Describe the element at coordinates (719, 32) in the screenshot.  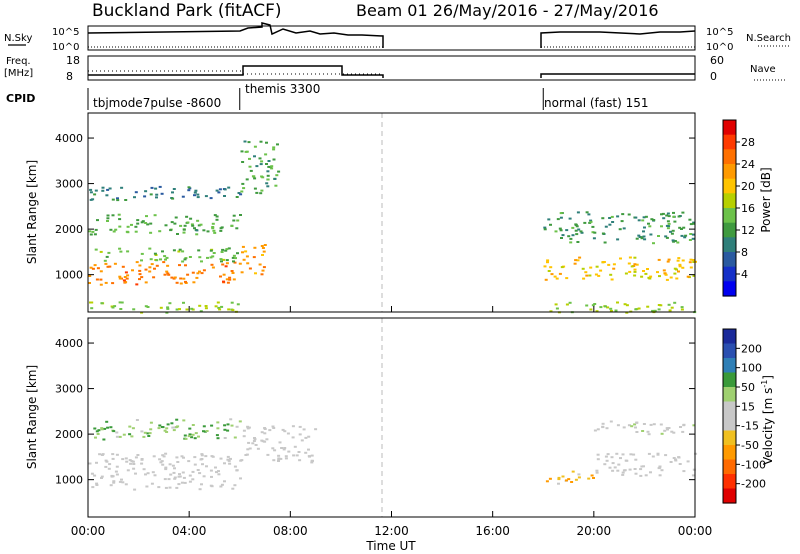
I see `noise-tick-right-top: 10^5` at that location.